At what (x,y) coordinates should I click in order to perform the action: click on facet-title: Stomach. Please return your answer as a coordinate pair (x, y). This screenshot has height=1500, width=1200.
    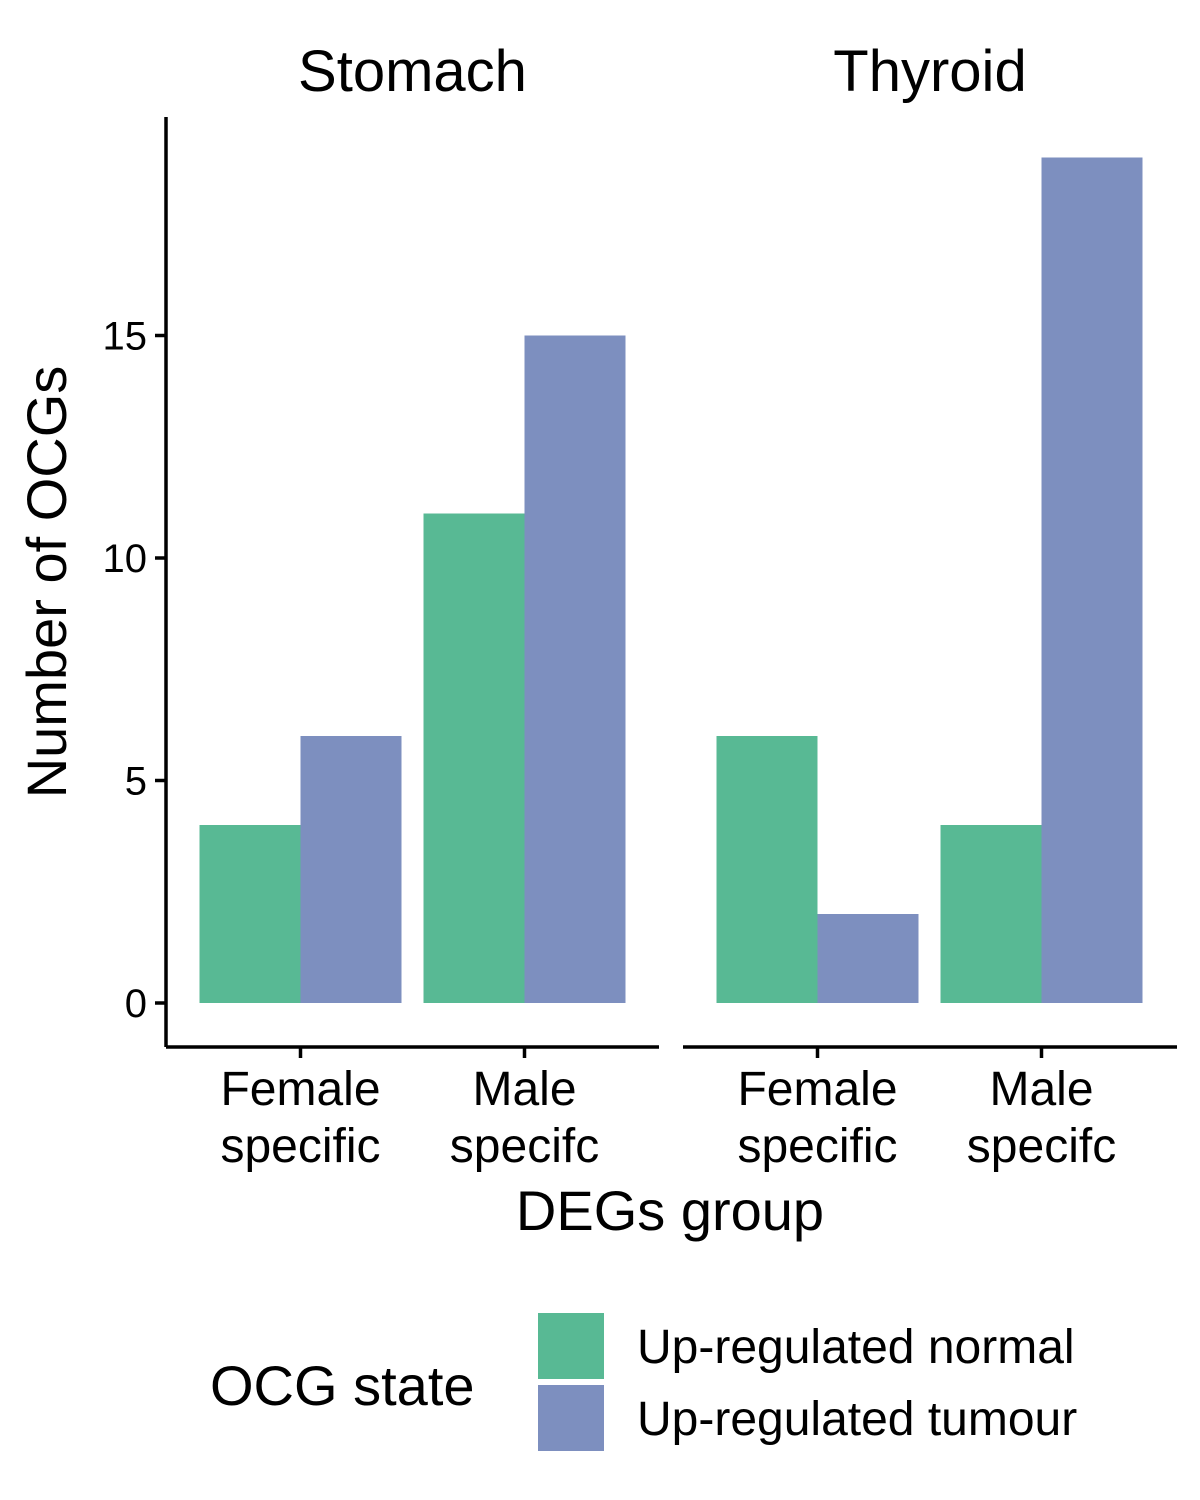
    Looking at the image, I should click on (412, 71).